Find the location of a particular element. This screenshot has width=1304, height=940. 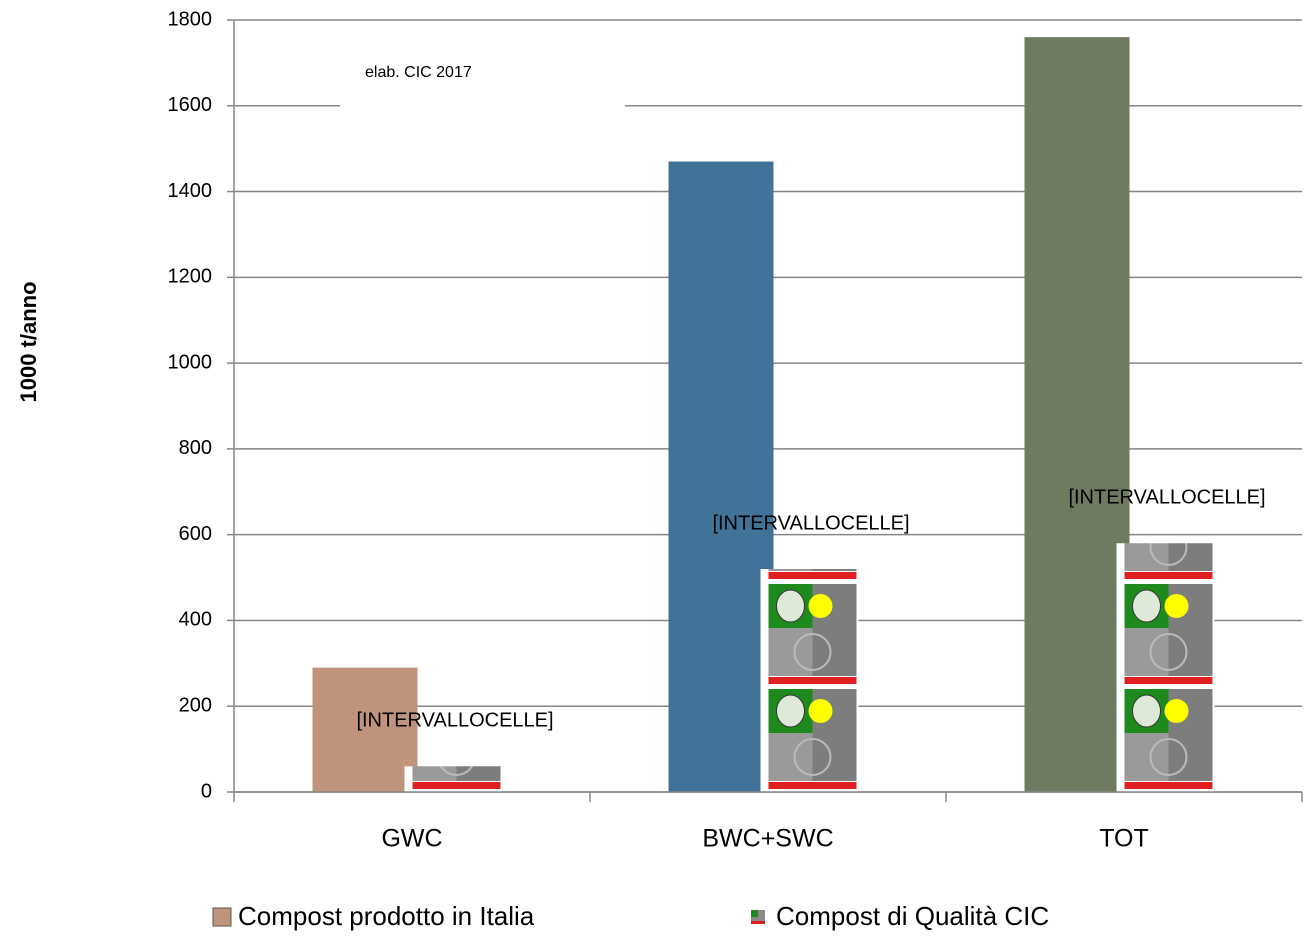

y-tick-label: 1400 is located at coordinates (190, 191).